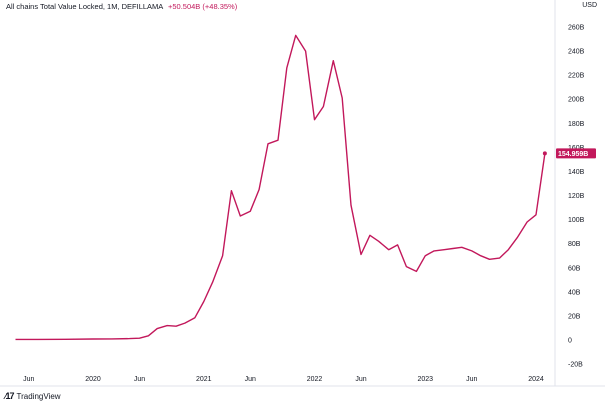 This screenshot has height=404, width=605. I want to click on legend-change: +50.504B (+48.35%), so click(202, 6).